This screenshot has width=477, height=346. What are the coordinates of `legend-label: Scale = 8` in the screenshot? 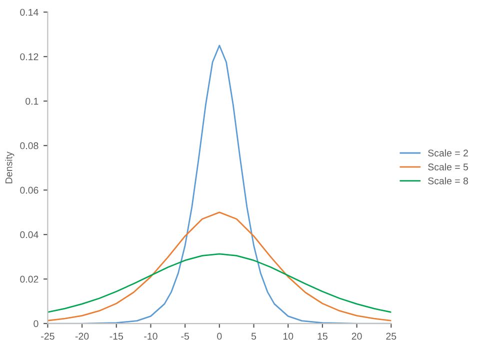 It's located at (448, 180).